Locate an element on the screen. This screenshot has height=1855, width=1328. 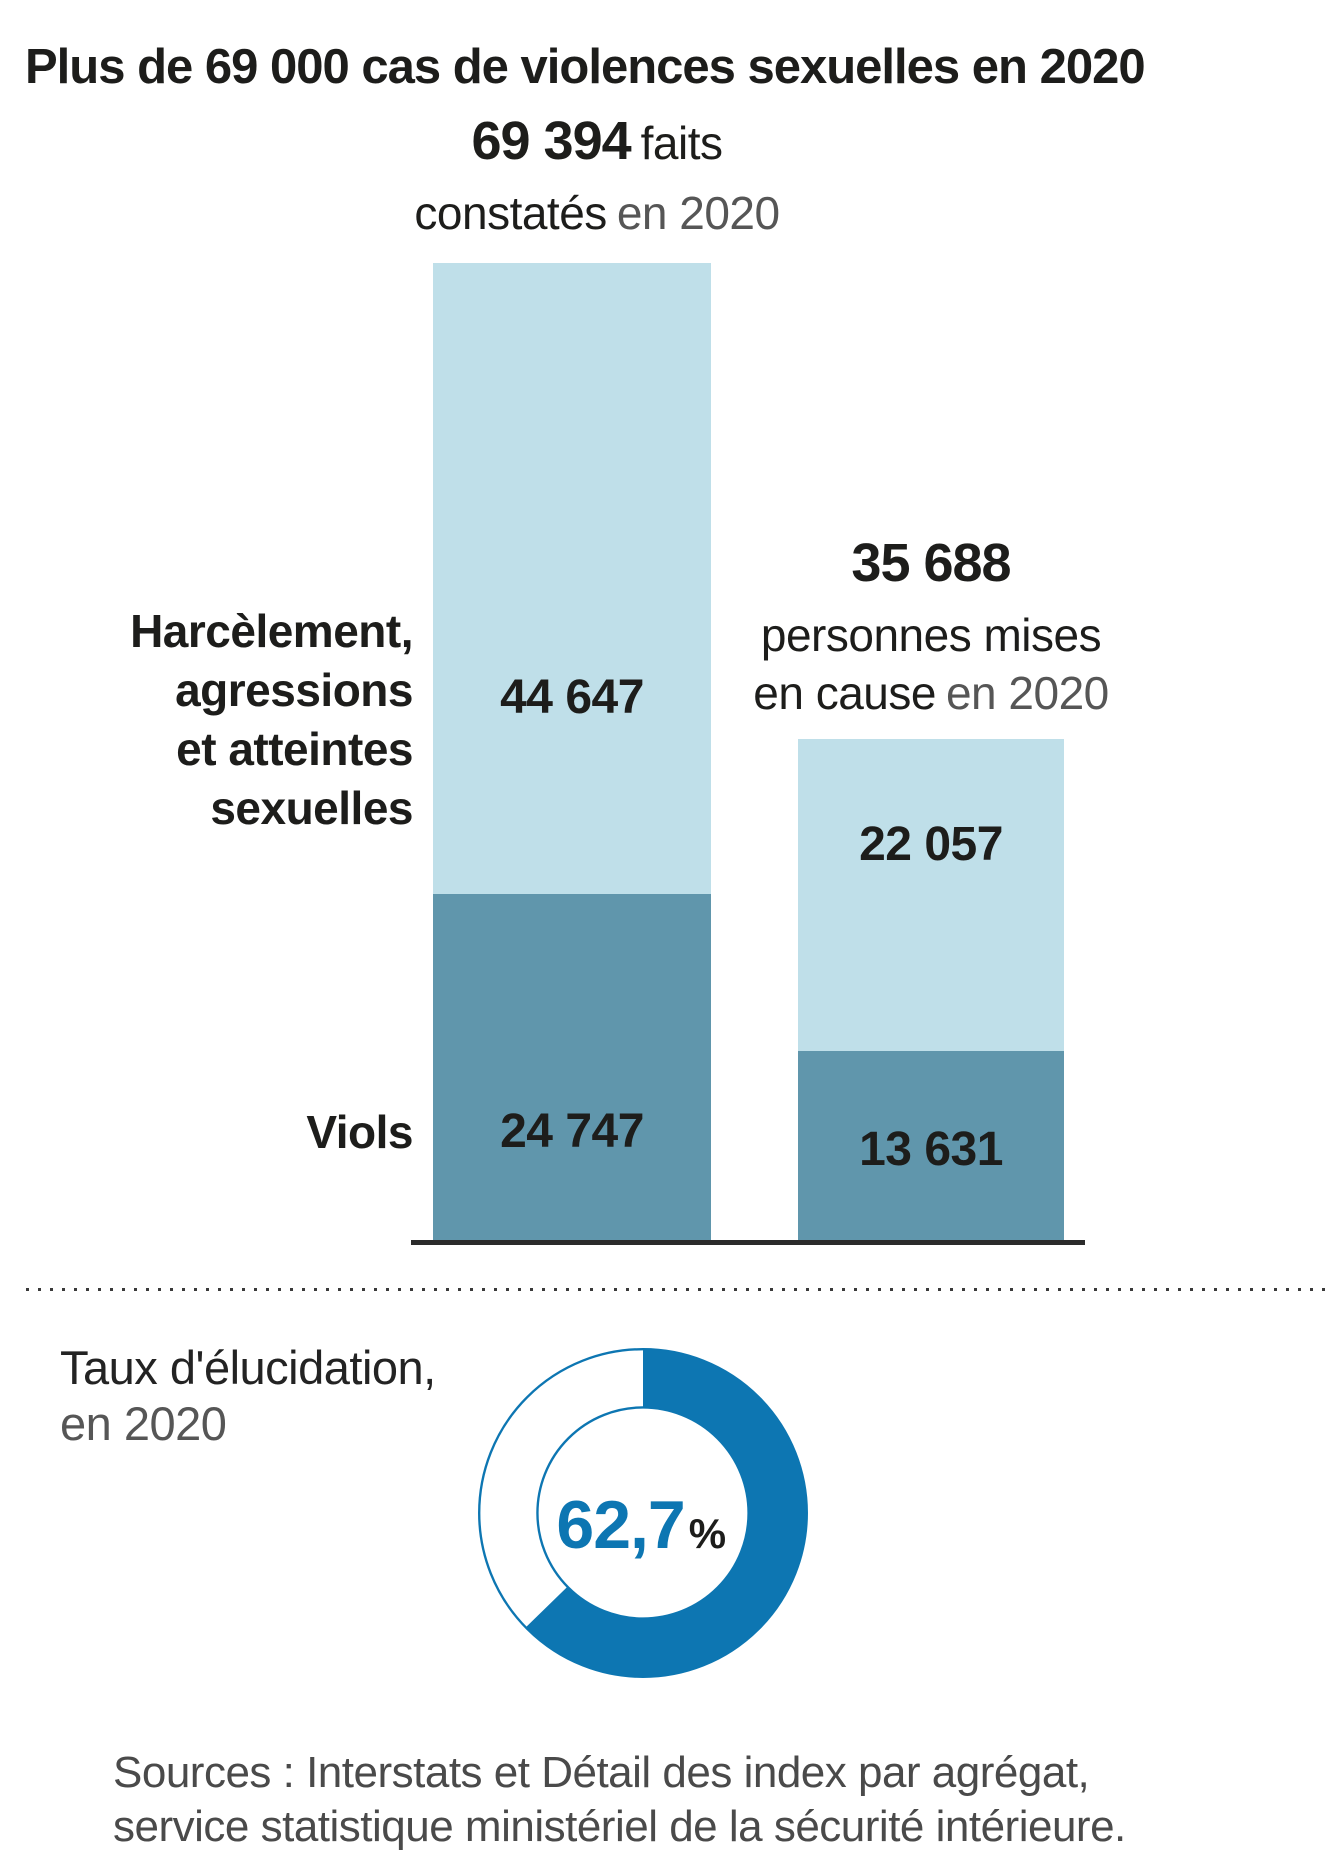
bar1-harcelement-value: 44 647 is located at coordinates (572, 697).